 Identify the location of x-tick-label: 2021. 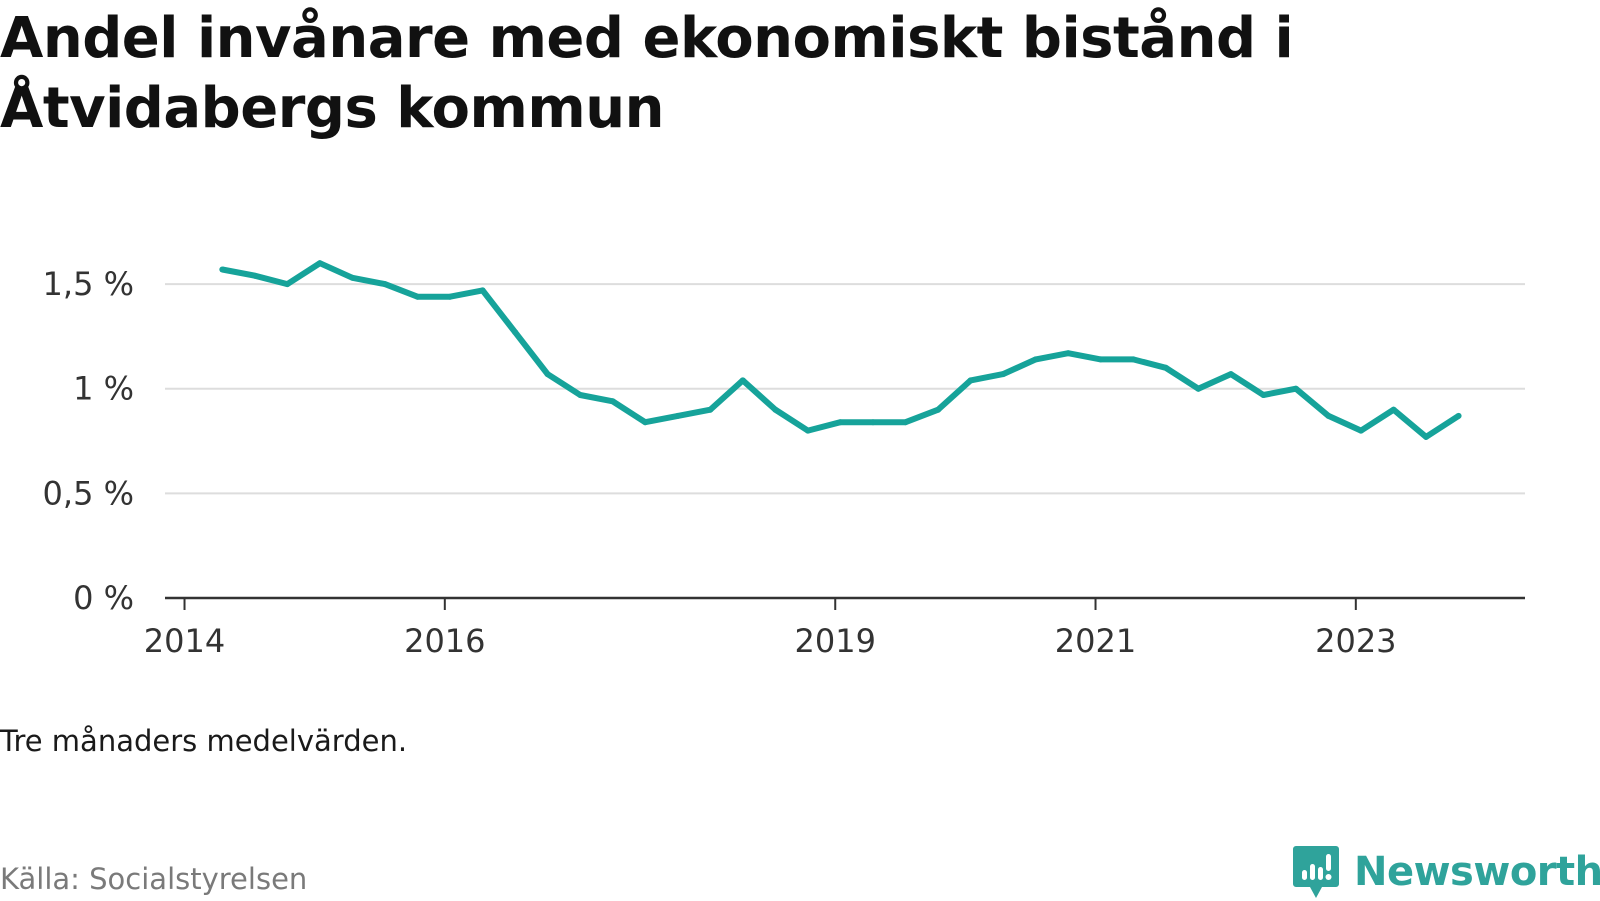
(1095, 641).